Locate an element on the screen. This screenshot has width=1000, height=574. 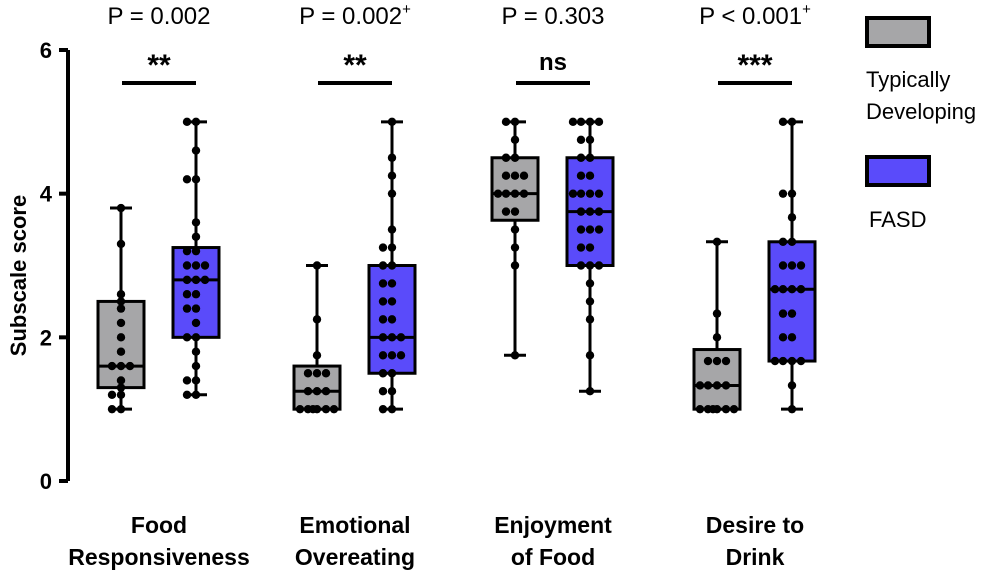
p-value-label: P = 0.002+ is located at coordinates (355, 15).